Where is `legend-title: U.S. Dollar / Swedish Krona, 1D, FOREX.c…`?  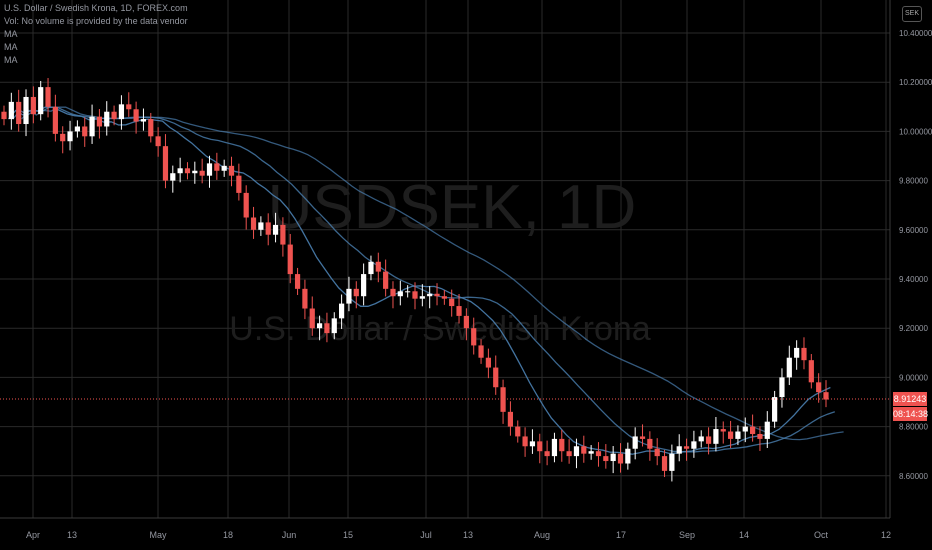 legend-title: U.S. Dollar / Swedish Krona, 1D, FOREX.c… is located at coordinates (96, 8).